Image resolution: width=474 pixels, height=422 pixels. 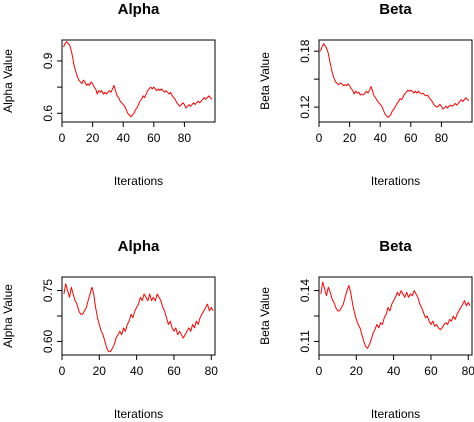 What do you see at coordinates (305, 51) in the screenshot?
I see `y-tick-label: 0.18` at bounding box center [305, 51].